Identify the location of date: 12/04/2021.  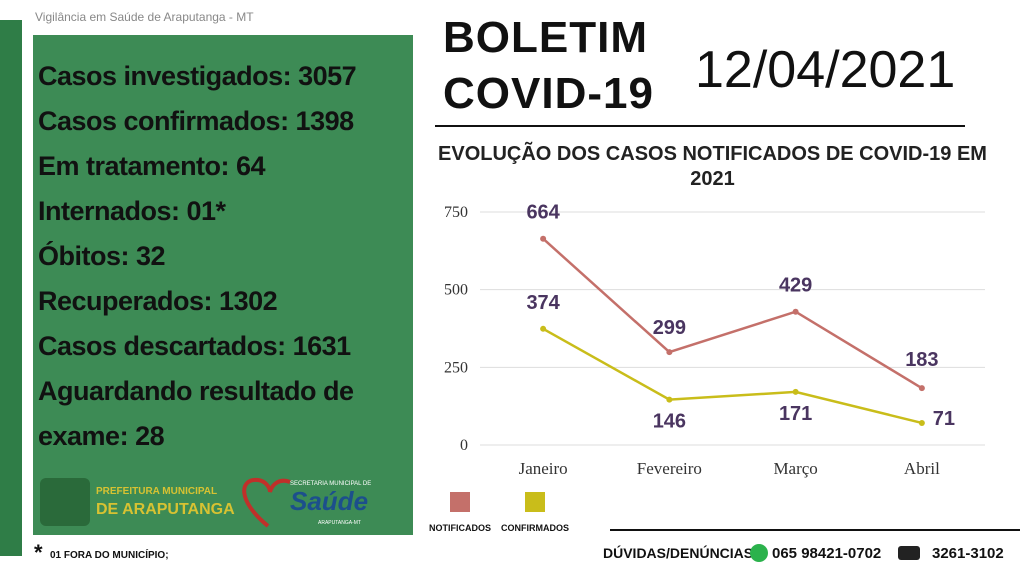
(825, 70).